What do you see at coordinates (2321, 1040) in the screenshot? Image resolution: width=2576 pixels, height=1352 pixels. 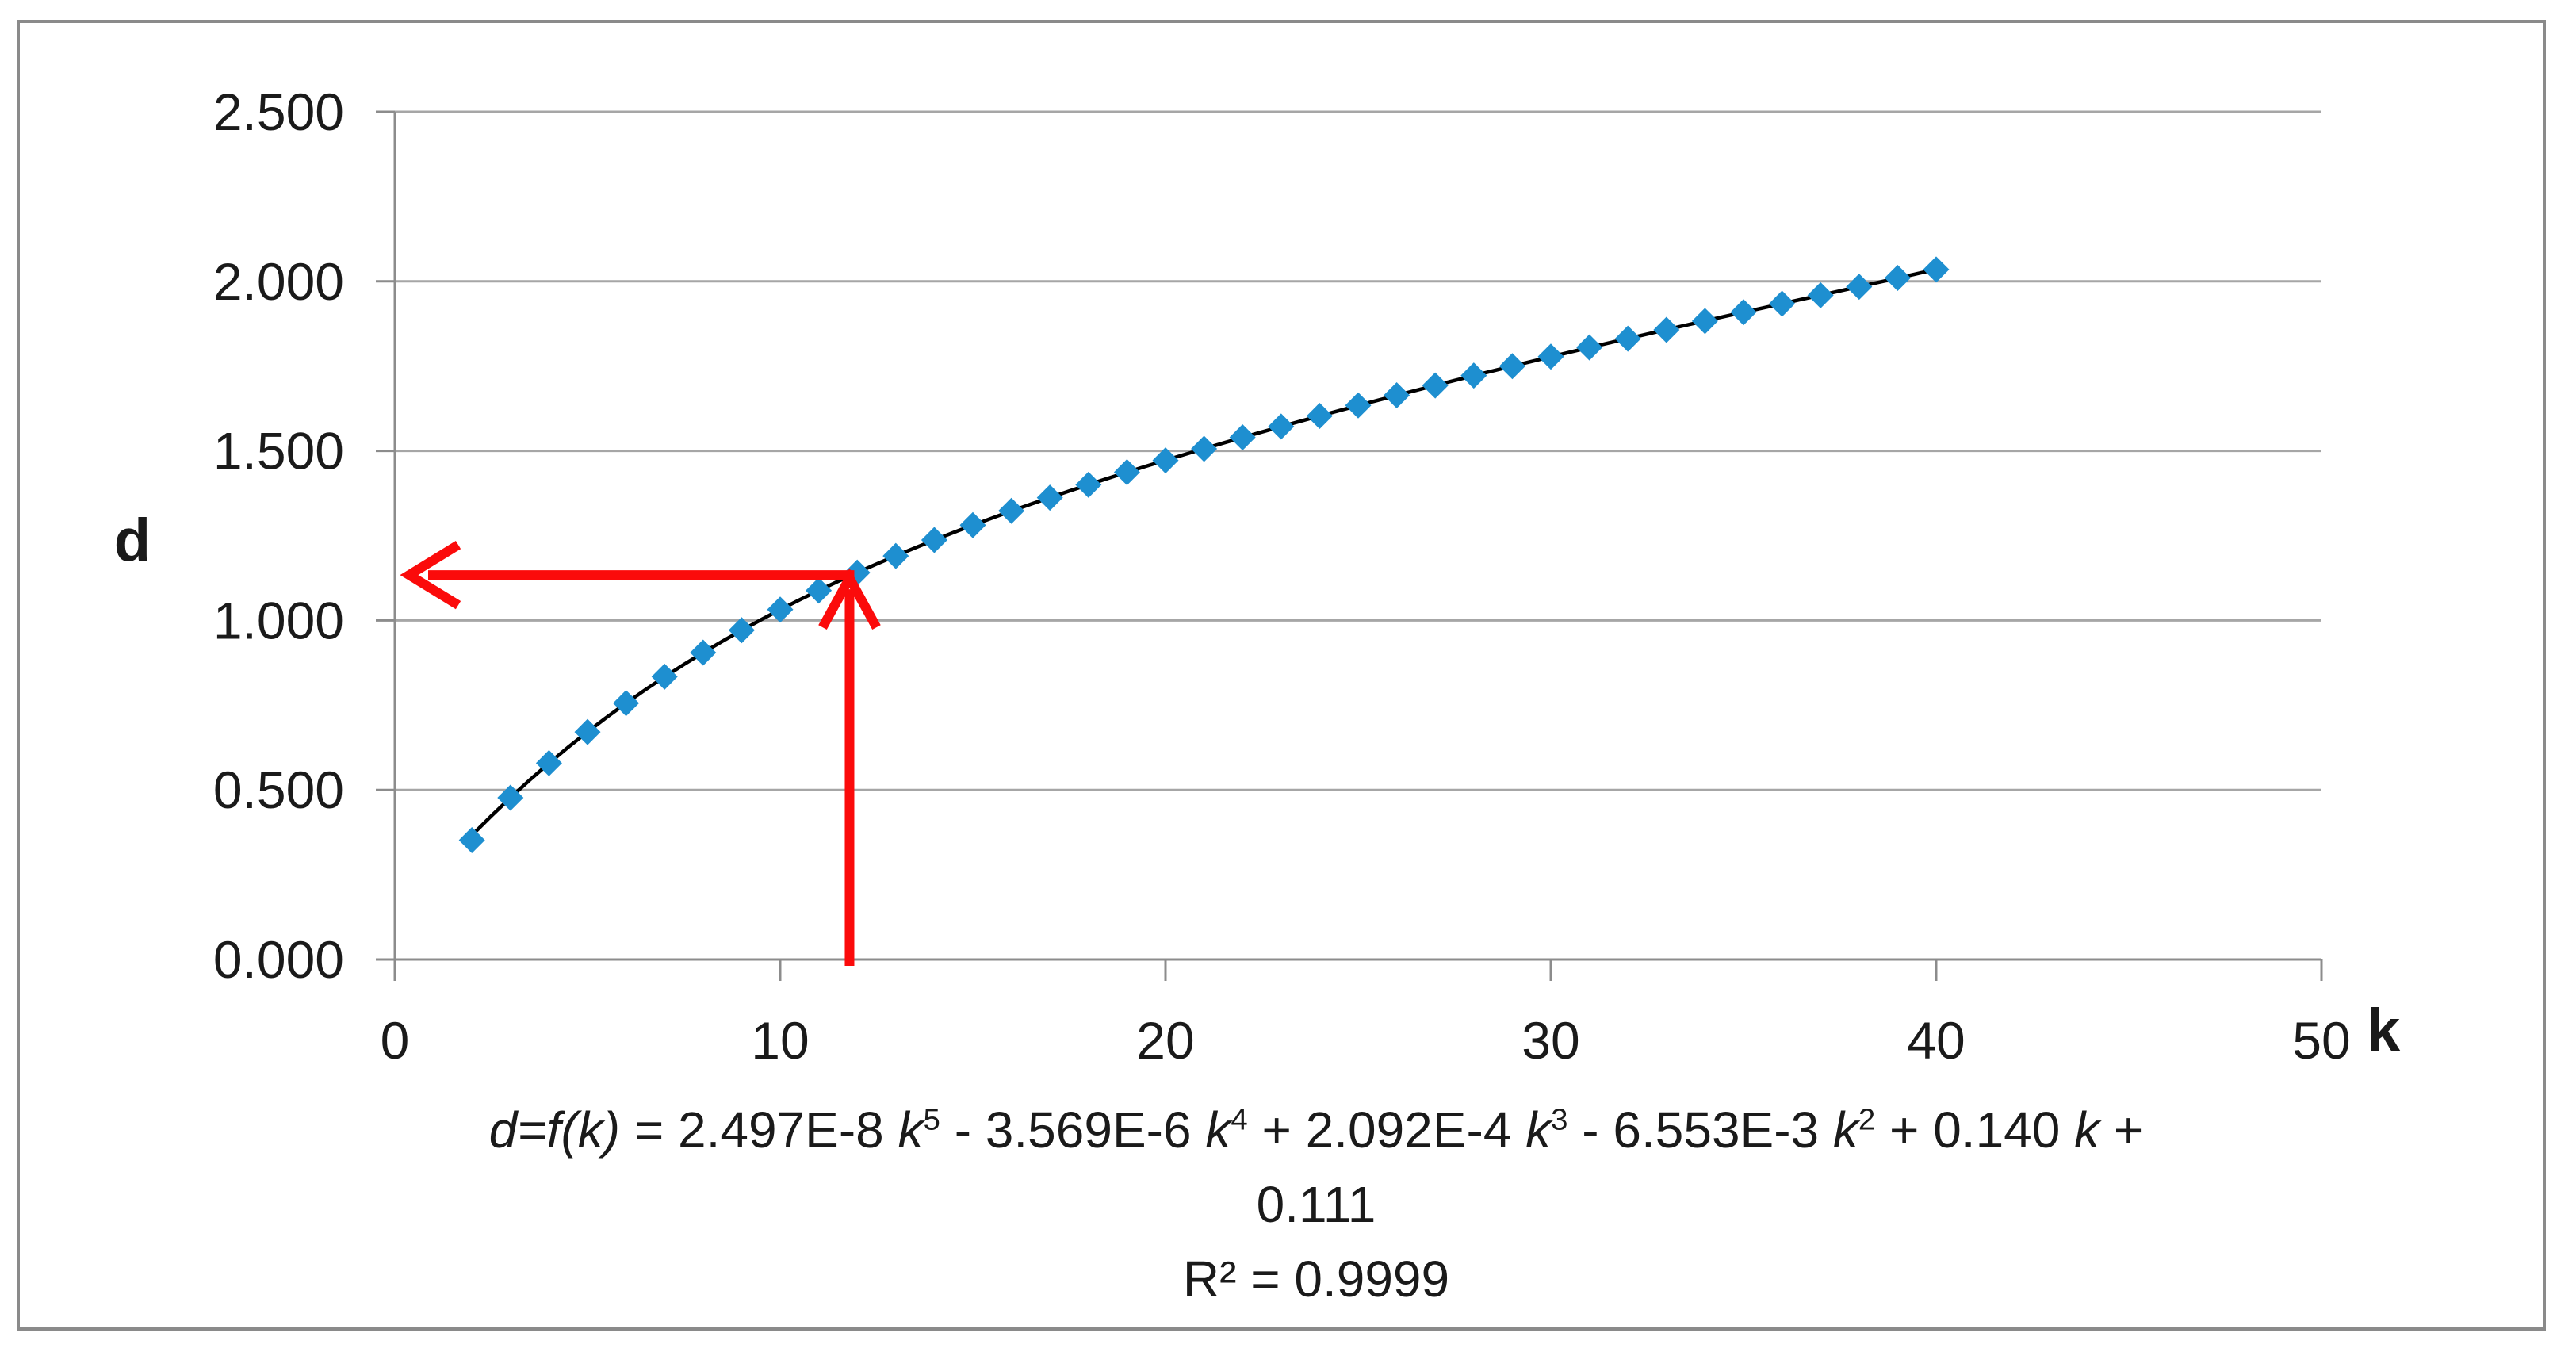 I see `x-tick-label: 50` at bounding box center [2321, 1040].